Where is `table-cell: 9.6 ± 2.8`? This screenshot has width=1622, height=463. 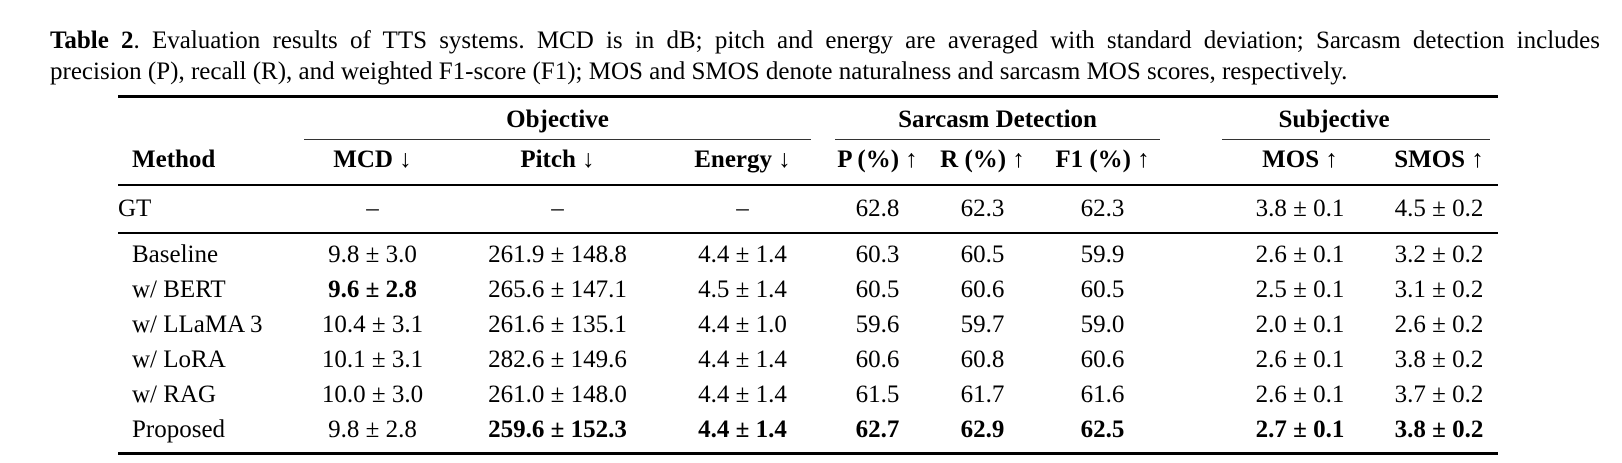 table-cell: 9.6 ± 2.8 is located at coordinates (372, 289).